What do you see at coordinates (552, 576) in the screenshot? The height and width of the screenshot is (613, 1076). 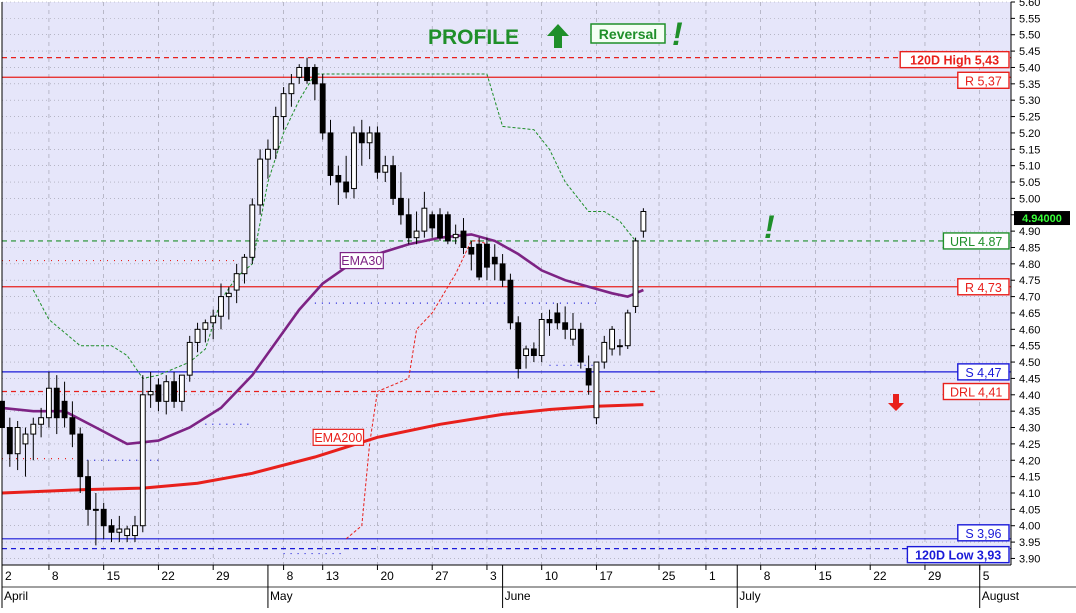 I see `x-tick-label: 10` at bounding box center [552, 576].